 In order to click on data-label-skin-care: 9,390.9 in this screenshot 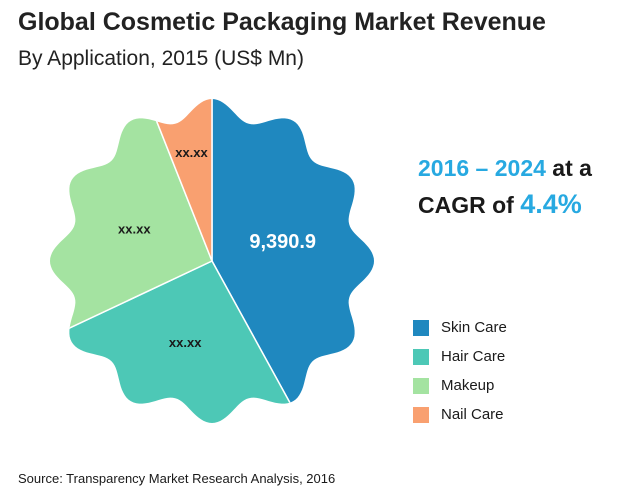, I will do `click(282, 242)`.